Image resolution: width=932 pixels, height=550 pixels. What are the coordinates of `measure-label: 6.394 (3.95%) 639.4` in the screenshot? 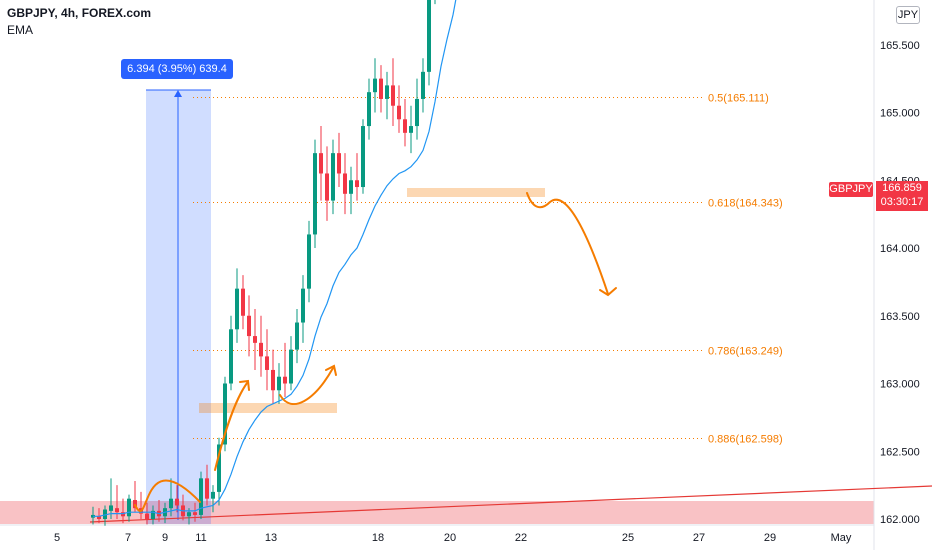 It's located at (177, 69).